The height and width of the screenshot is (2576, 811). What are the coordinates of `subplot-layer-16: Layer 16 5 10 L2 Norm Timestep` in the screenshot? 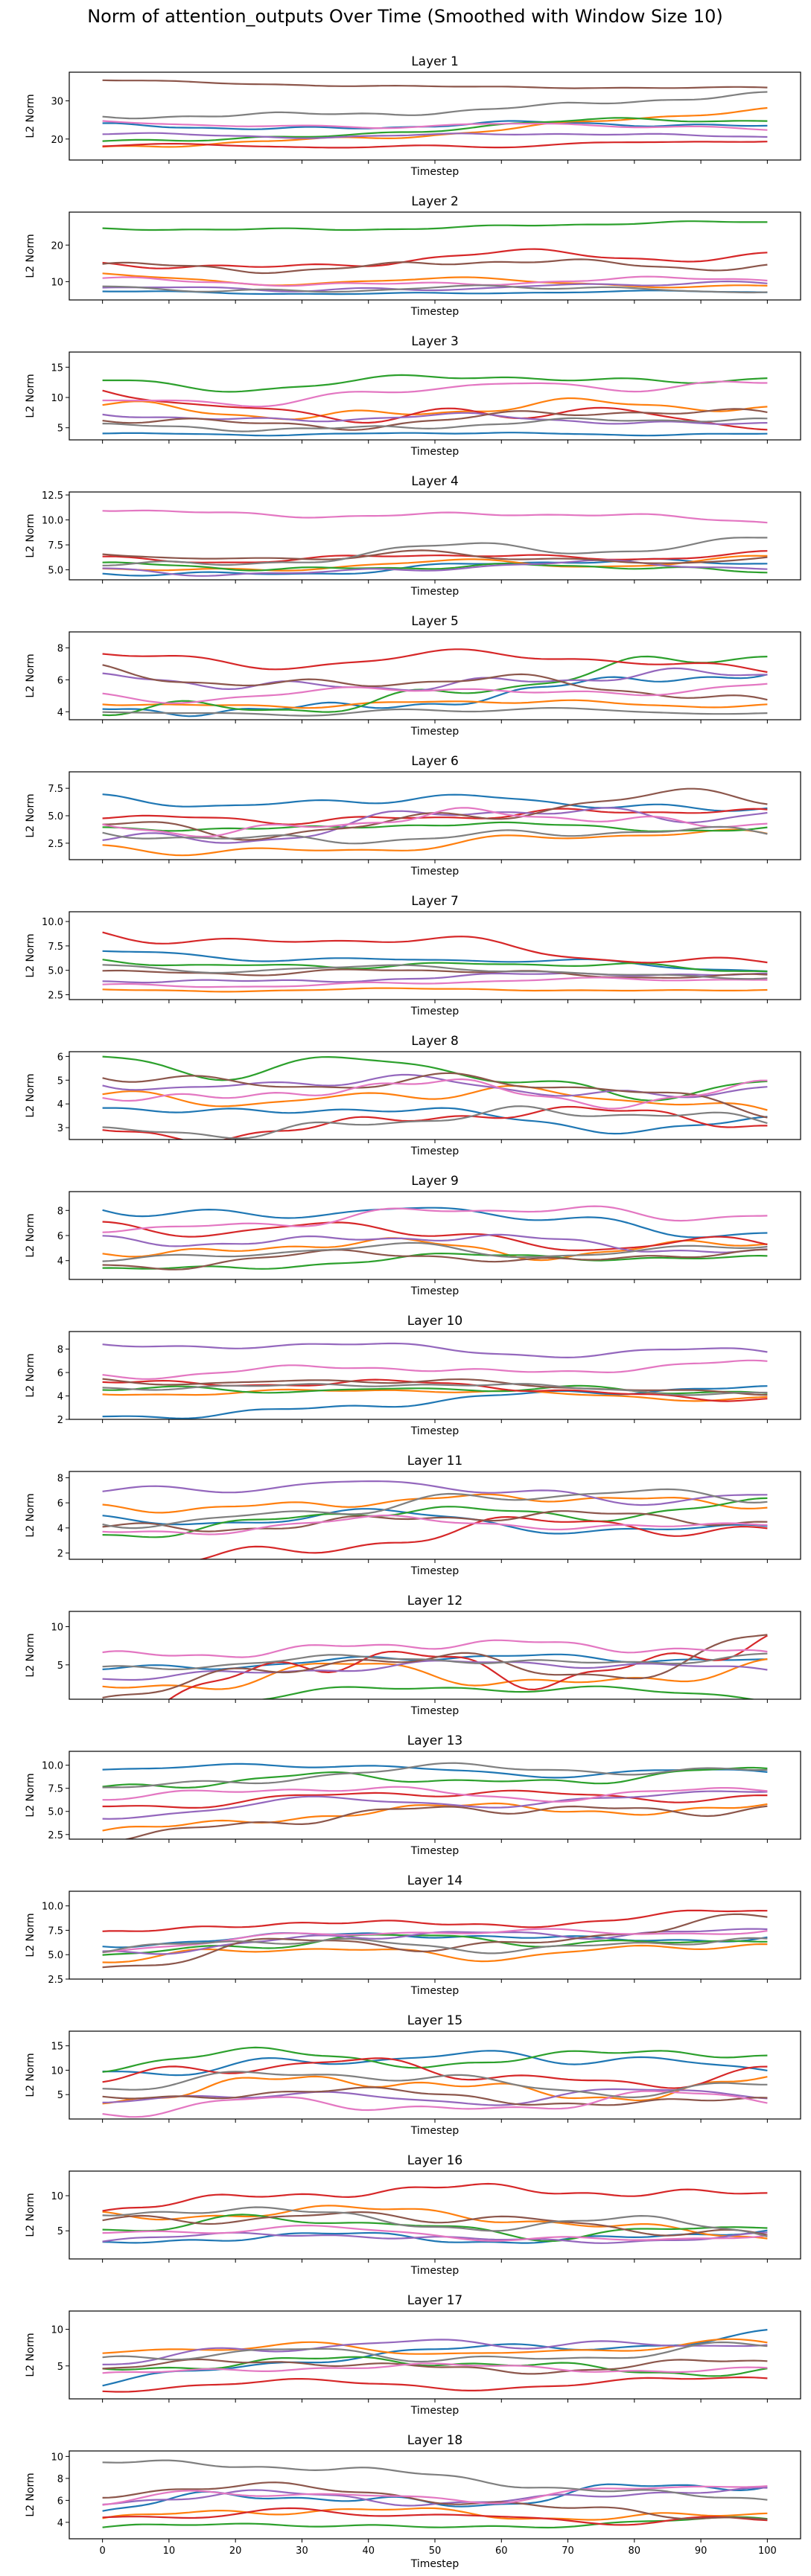 It's located at (413, 2215).